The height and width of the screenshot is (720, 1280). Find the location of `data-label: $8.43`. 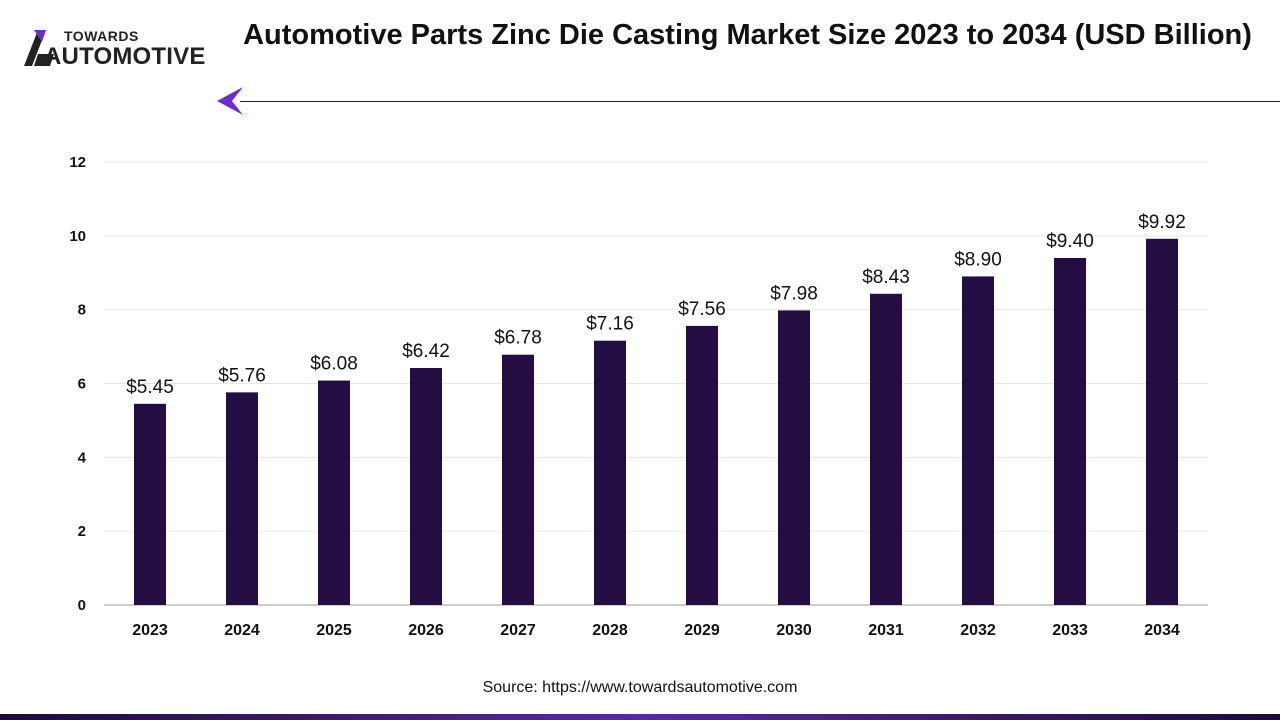

data-label: $8.43 is located at coordinates (886, 277).